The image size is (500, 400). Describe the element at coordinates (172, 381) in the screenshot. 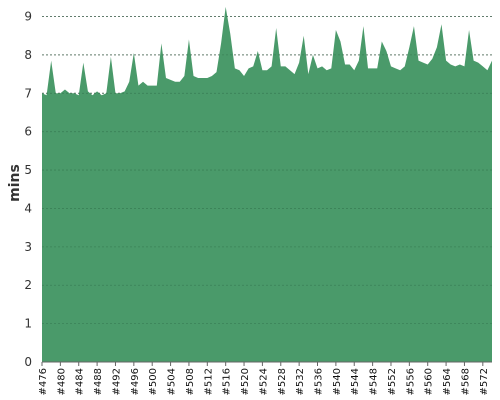

I see `x-tick-label: #504` at that location.